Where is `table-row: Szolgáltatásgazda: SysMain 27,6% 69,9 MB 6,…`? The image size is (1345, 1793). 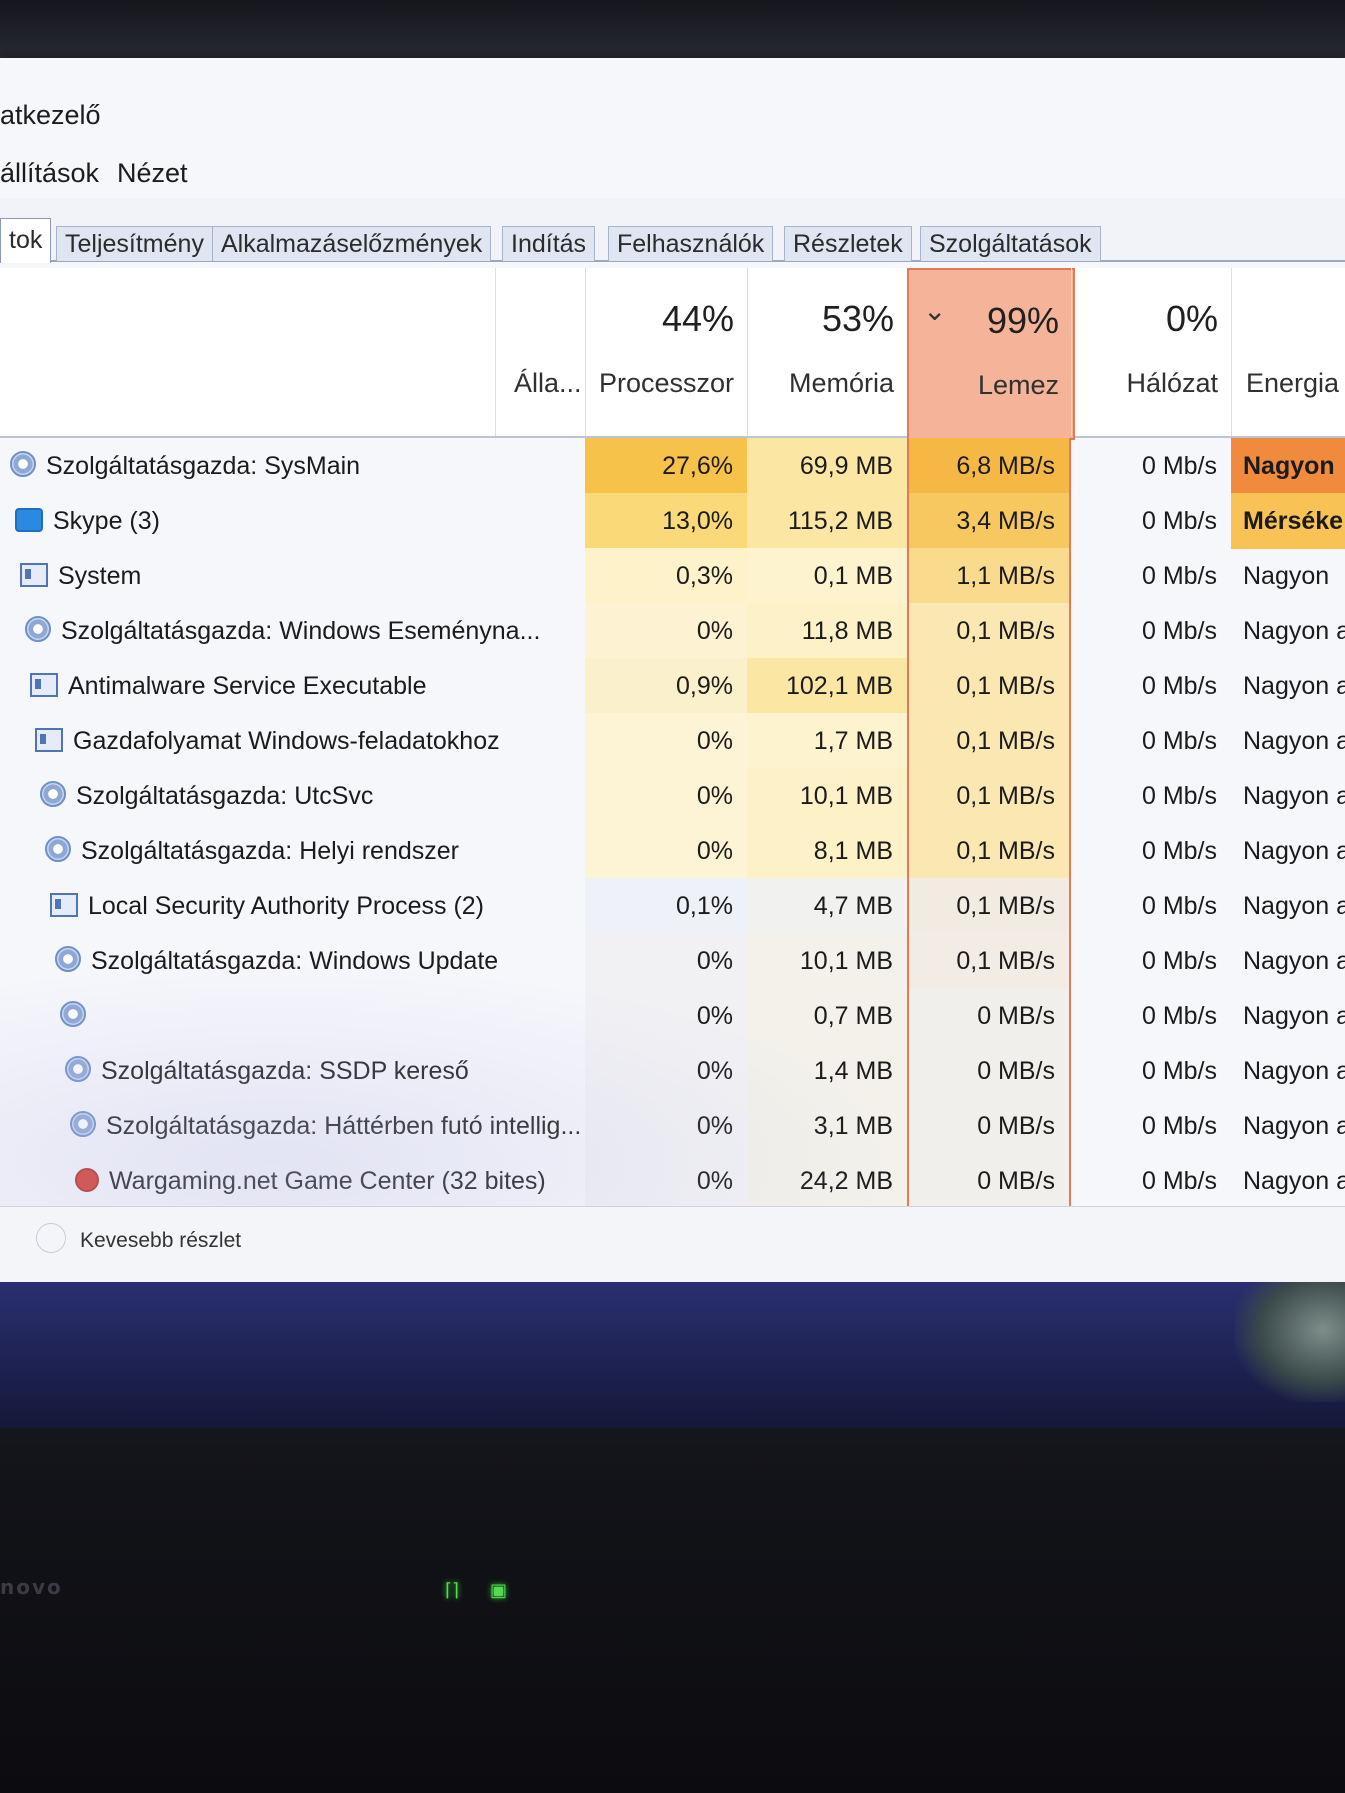
table-row: Szolgáltatásgazda: SysMain 27,6% 69,9 MB 6,… is located at coordinates (672, 466).